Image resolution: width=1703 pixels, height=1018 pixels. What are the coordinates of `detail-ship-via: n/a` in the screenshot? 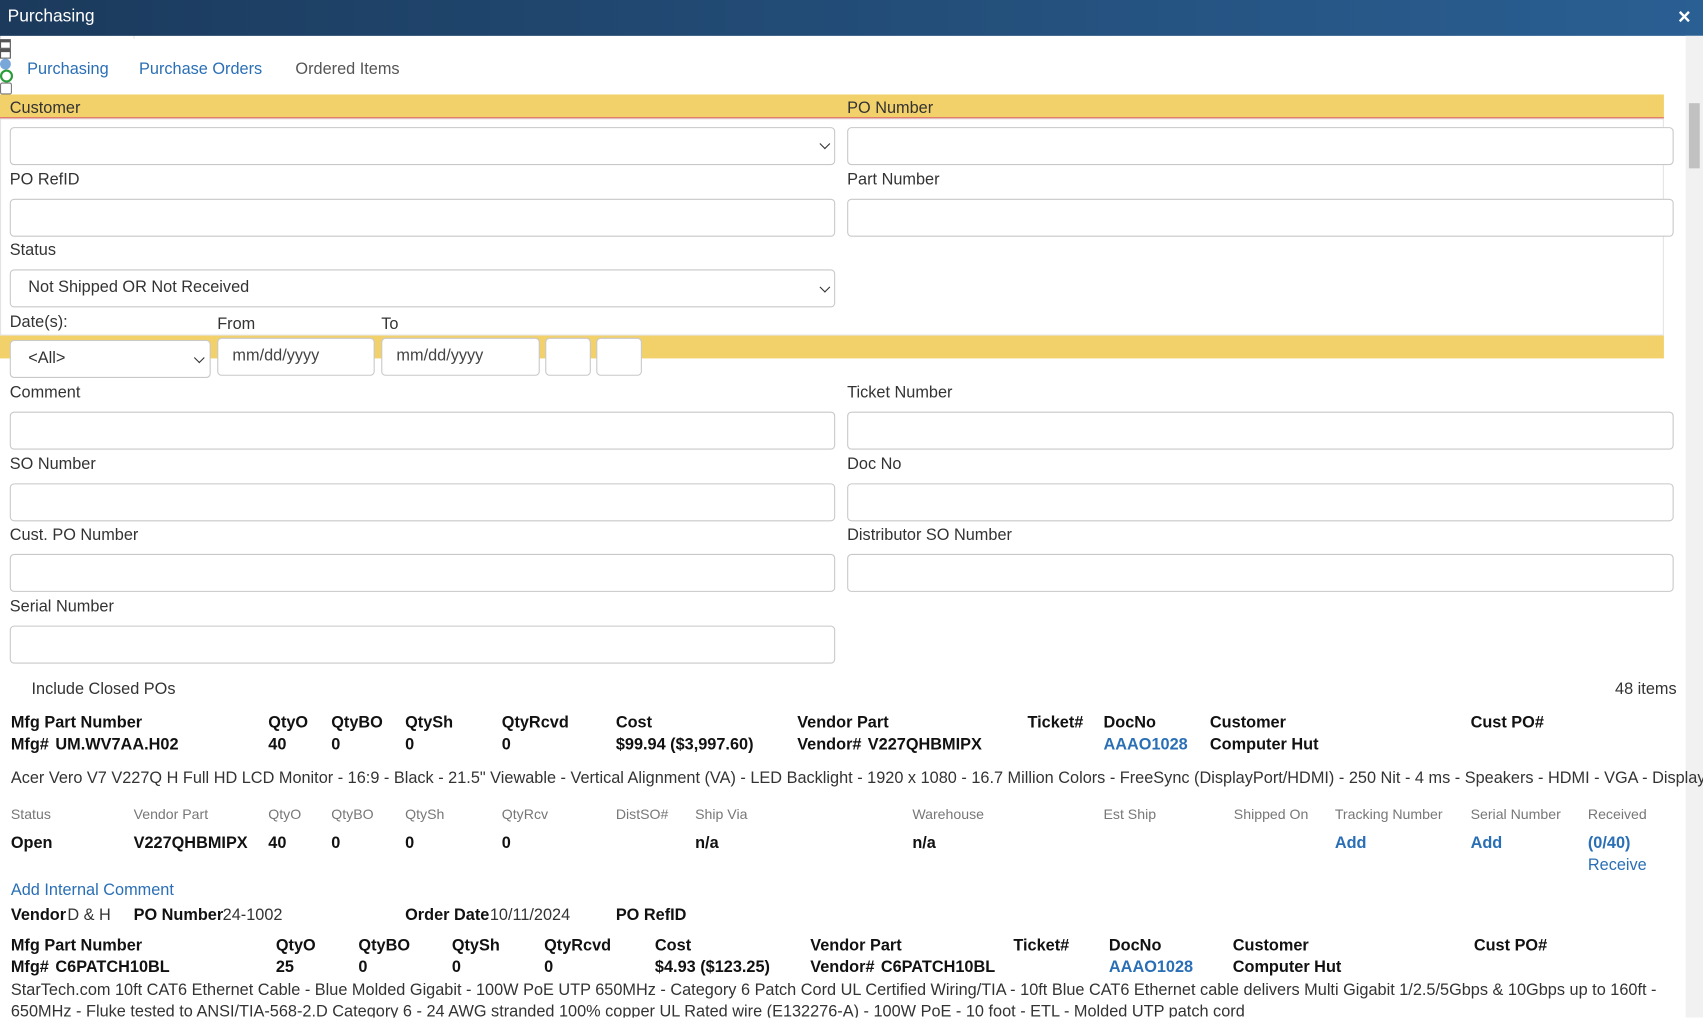 It's located at (707, 843).